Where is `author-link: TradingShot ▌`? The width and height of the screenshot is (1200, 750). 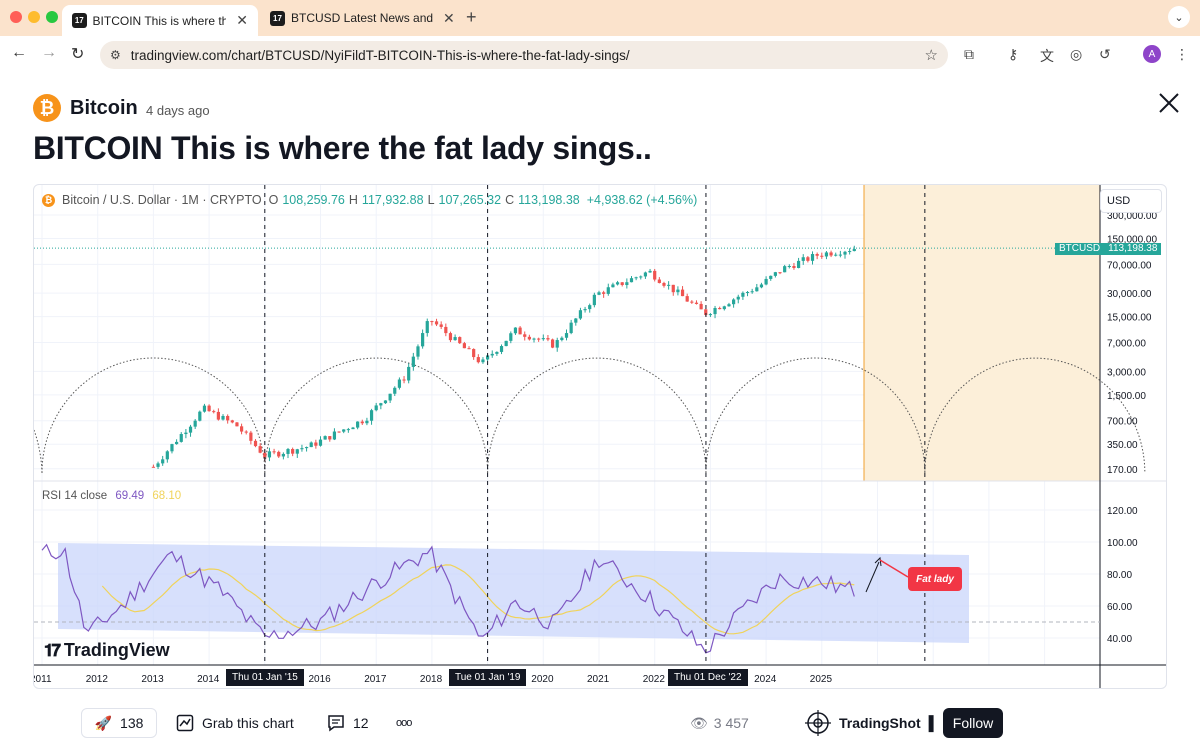
author-link: TradingShot ▌ is located at coordinates (872, 723).